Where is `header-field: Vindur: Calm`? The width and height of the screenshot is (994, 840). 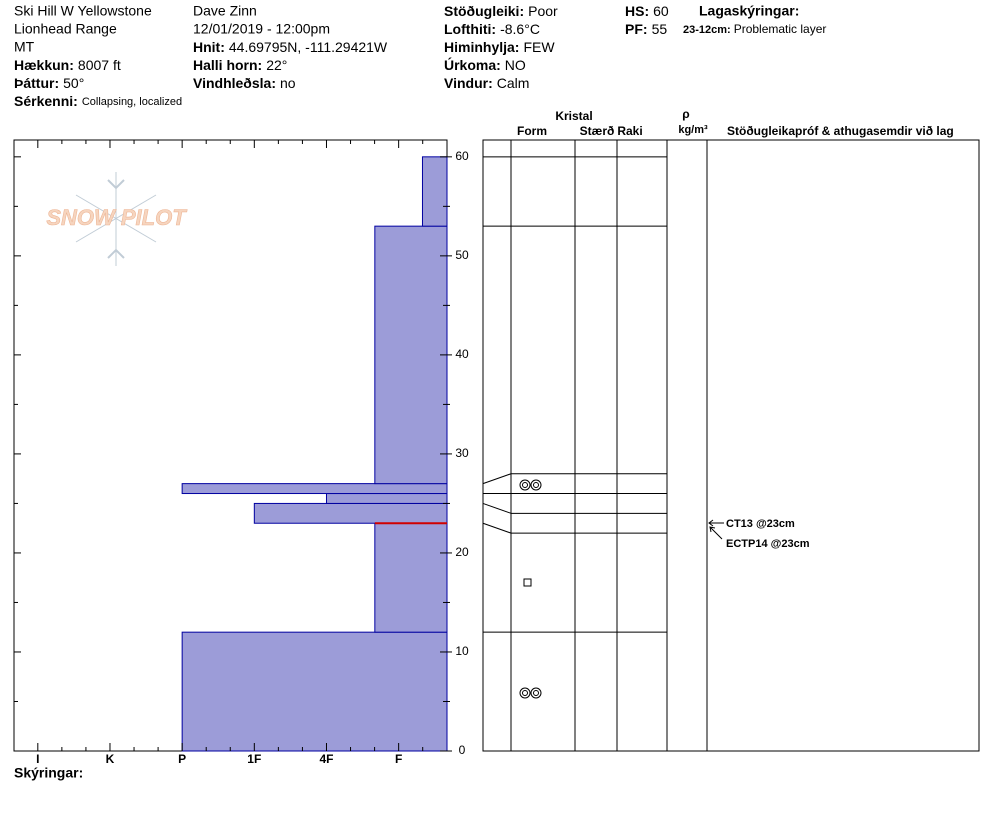 header-field: Vindur: Calm is located at coordinates (486, 83).